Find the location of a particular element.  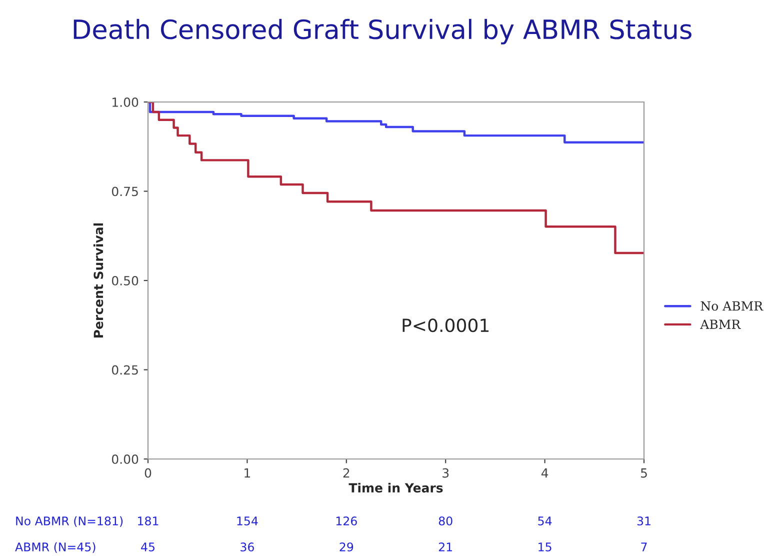

x-tick-label: 2 is located at coordinates (346, 473).